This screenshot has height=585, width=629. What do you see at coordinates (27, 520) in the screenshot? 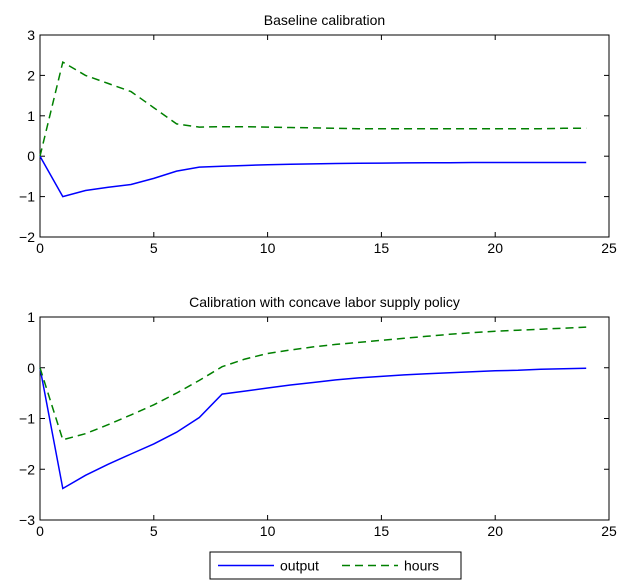
I see `y-tick-label: −3` at bounding box center [27, 520].